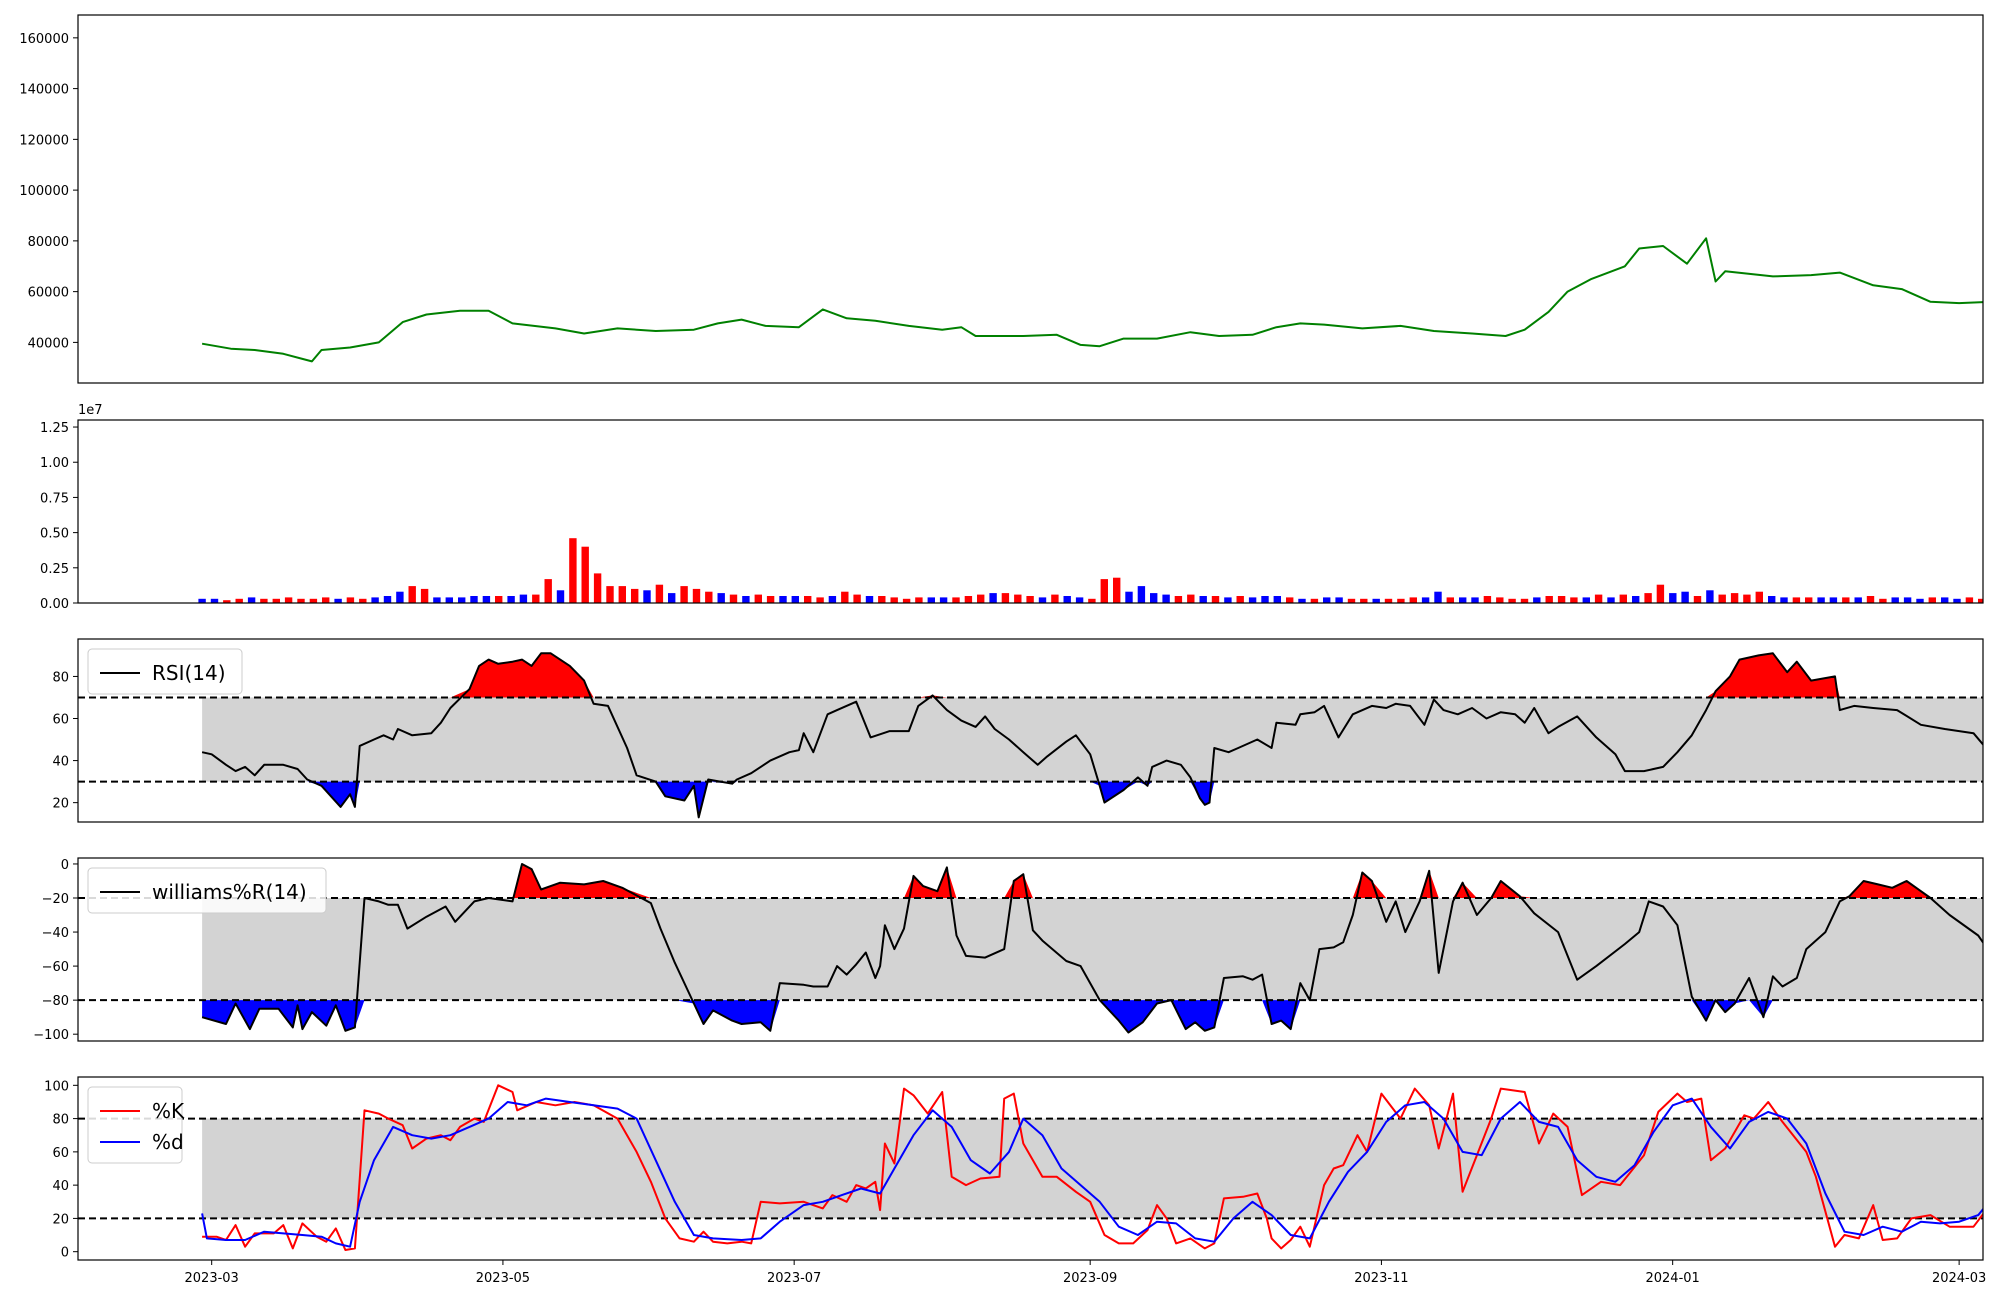 The image size is (2000, 1300). What do you see at coordinates (1092, 675) in the screenshot?
I see `overbought-fill` at bounding box center [1092, 675].